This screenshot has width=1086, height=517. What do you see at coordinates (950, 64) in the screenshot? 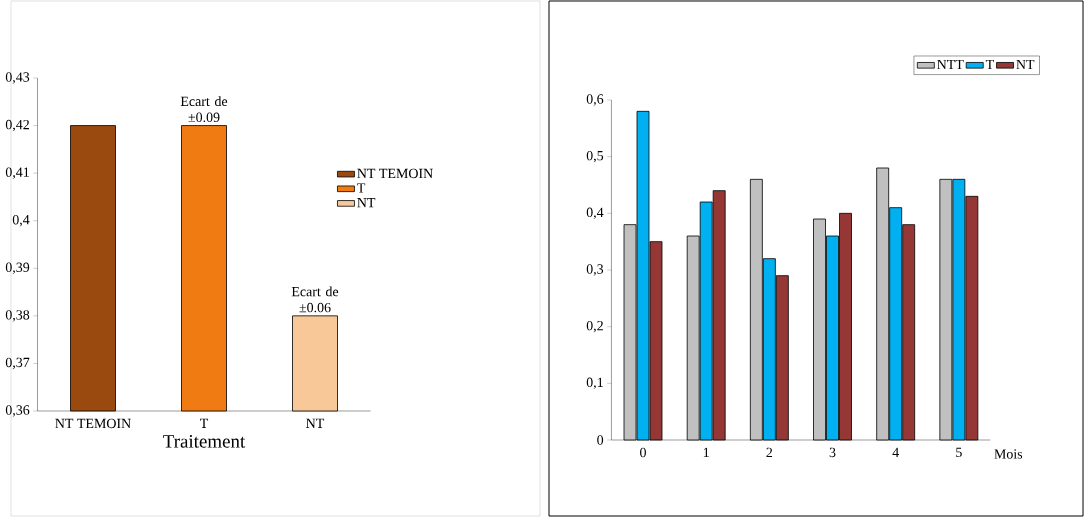
I see `legend-label: NTT` at bounding box center [950, 64].